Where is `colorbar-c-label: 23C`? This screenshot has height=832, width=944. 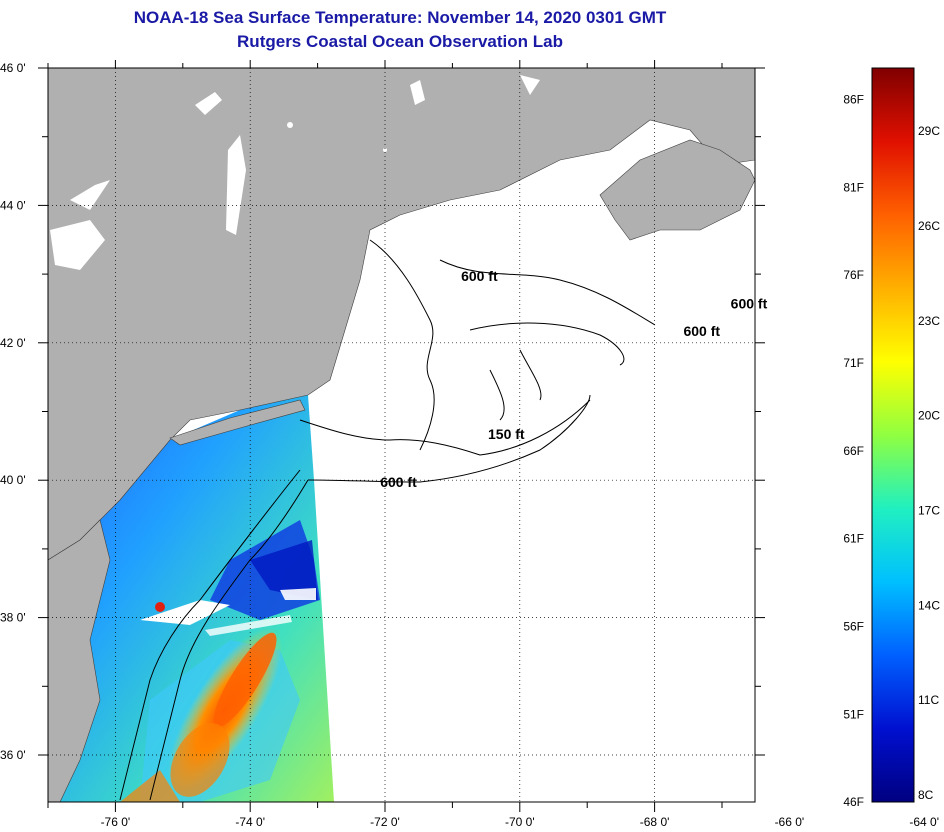
colorbar-c-label: 23C is located at coordinates (929, 321).